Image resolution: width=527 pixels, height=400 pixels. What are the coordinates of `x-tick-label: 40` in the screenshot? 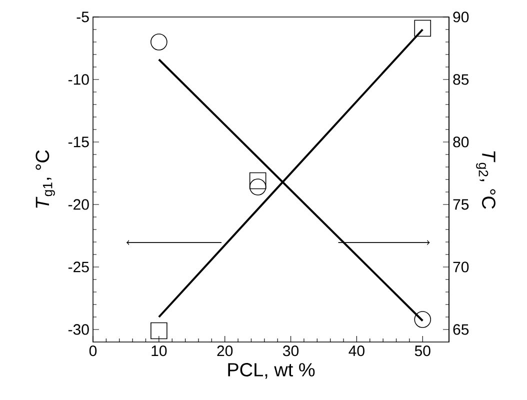 It's located at (356, 351).